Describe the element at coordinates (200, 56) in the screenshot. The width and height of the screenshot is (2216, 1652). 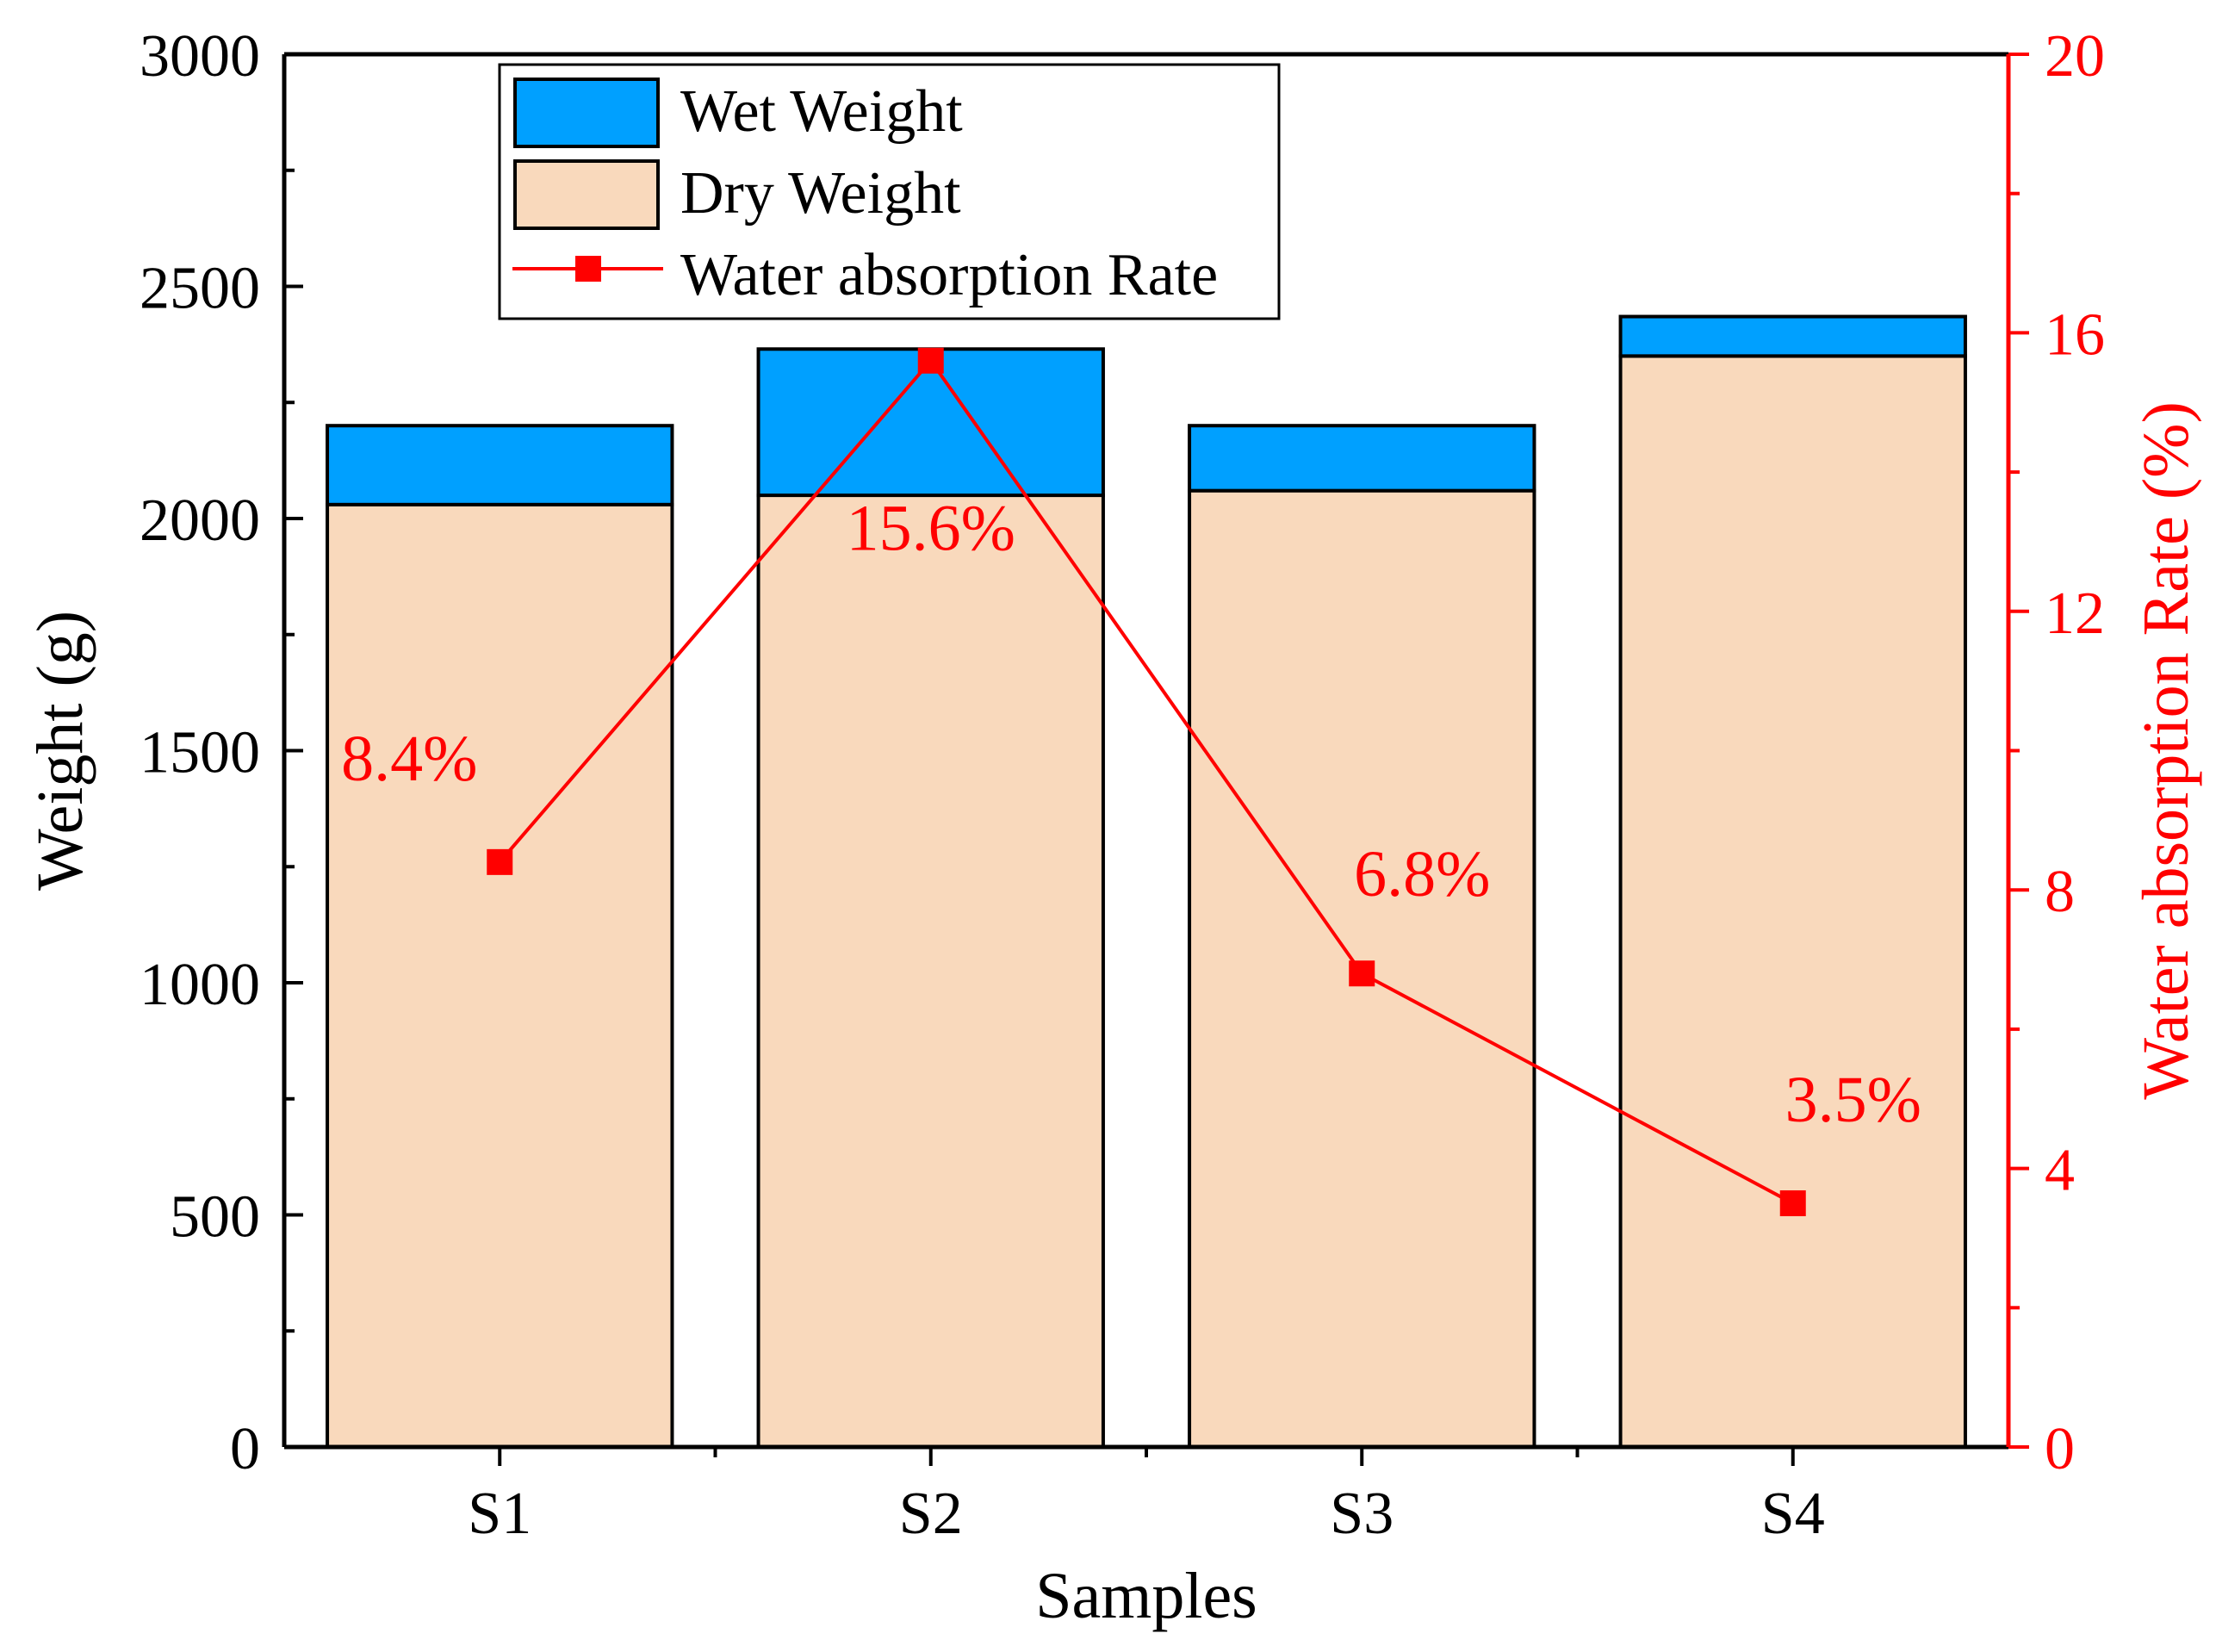
I see `y-tick-label-3000: 3000` at that location.